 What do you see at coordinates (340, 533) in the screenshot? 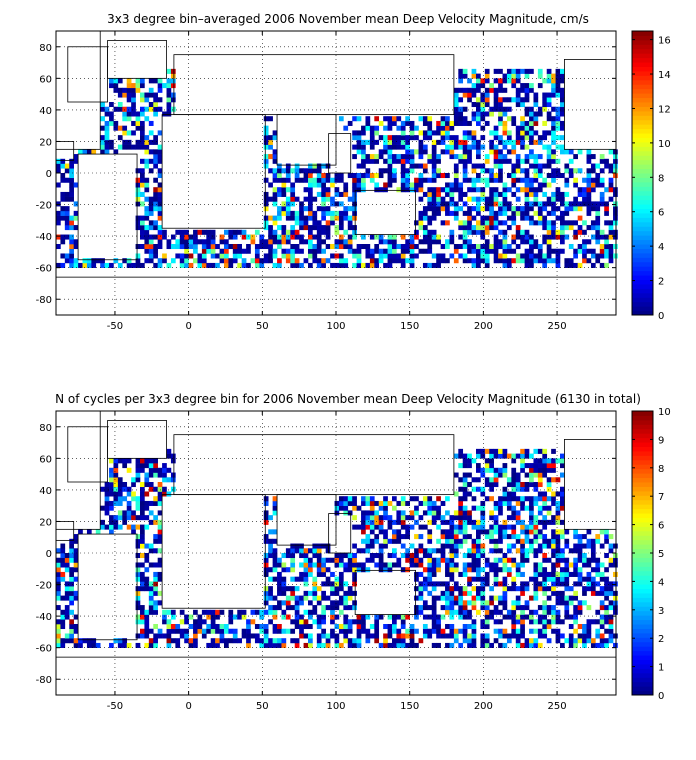
I see `coastline` at bounding box center [340, 533].